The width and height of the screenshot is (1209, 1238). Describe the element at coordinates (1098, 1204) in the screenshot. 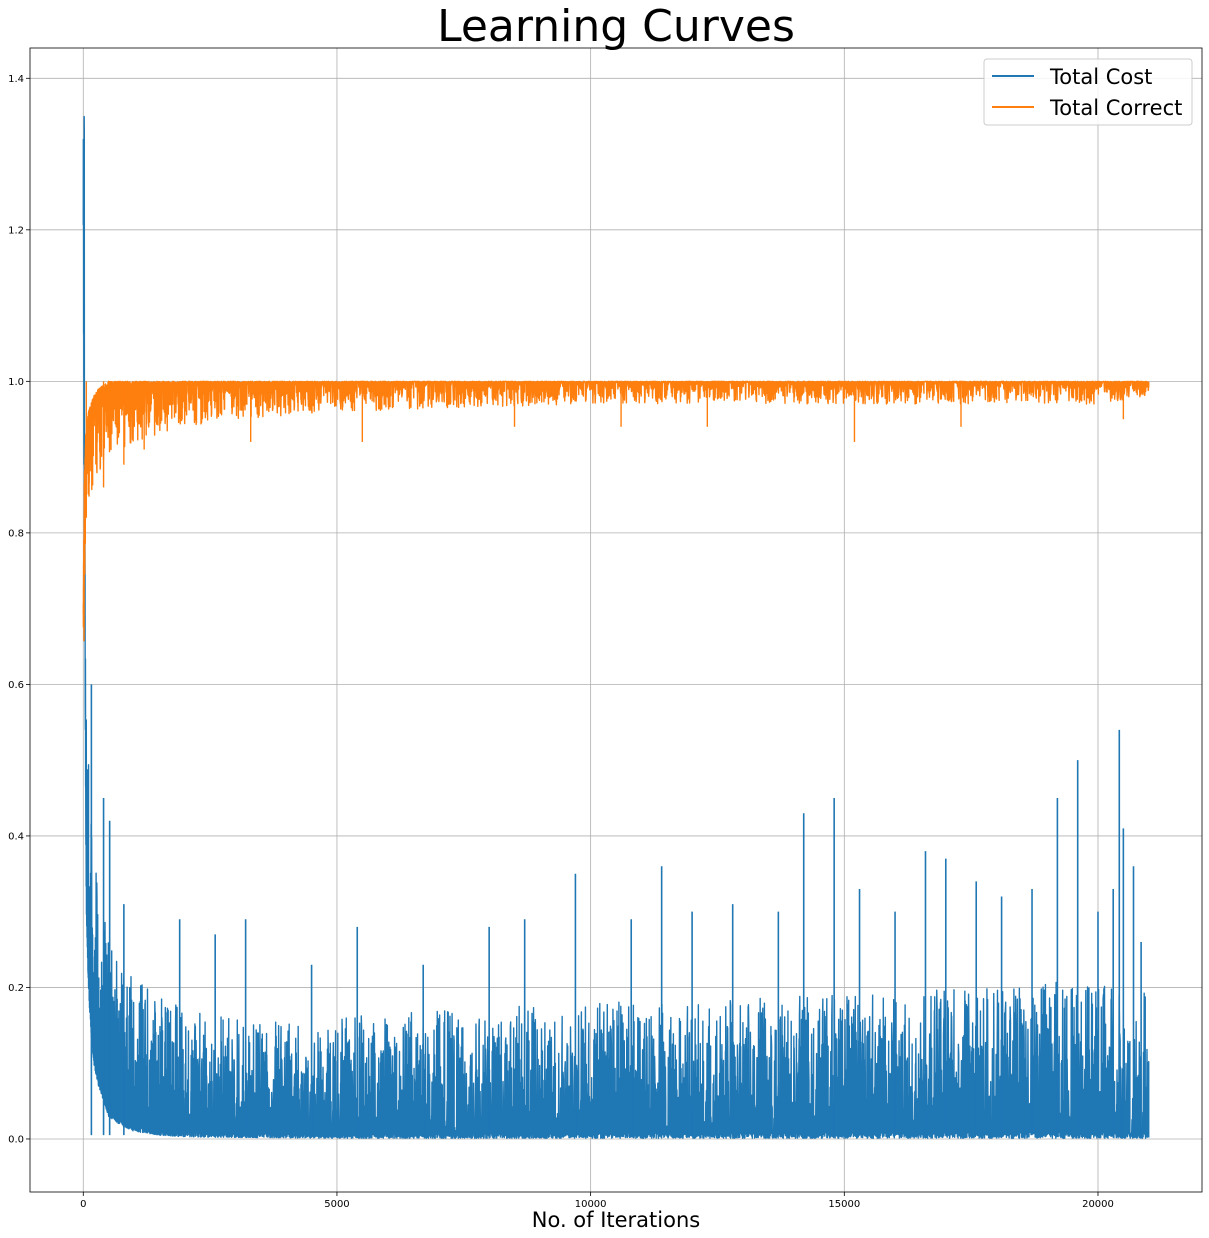

I see `x-tick-label: 20000` at that location.